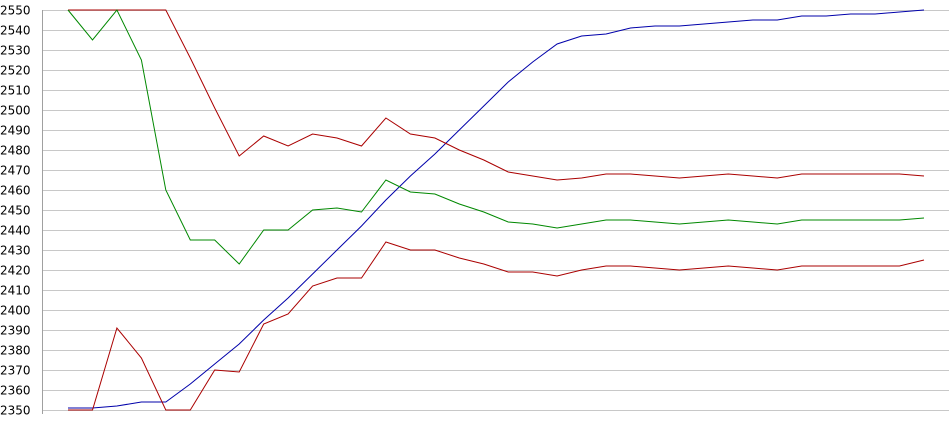 This screenshot has height=435, width=950. I want to click on y-tick-label: 2420, so click(15, 271).